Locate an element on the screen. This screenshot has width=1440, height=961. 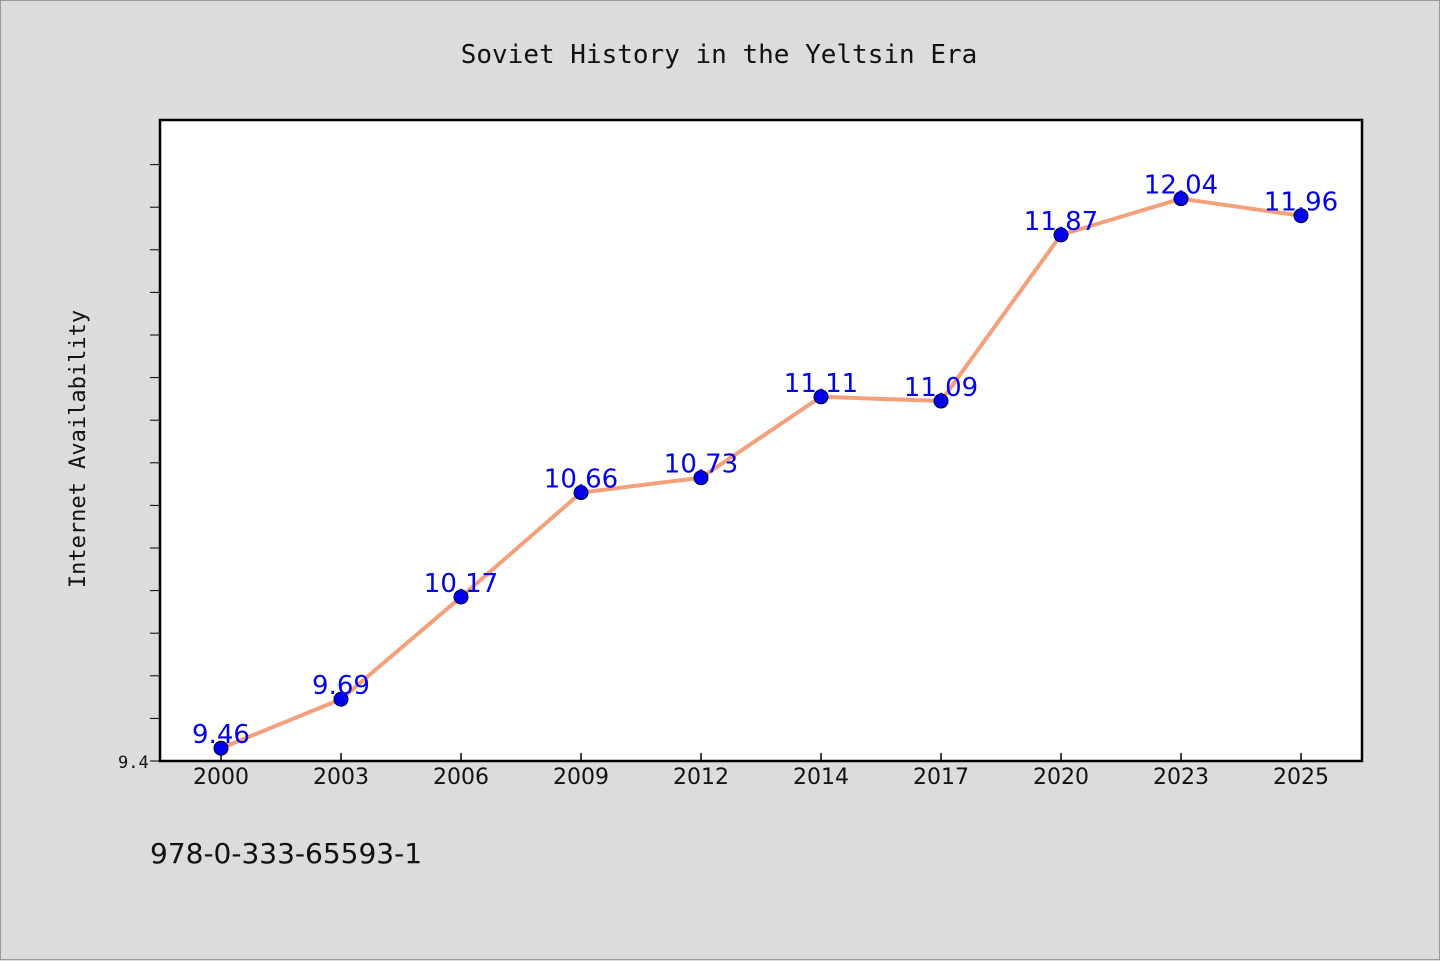
x-axis-ticks: 2000 2003 2006 2009 2012 2014 2017 2020 2023 2025 is located at coordinates (761, 771).